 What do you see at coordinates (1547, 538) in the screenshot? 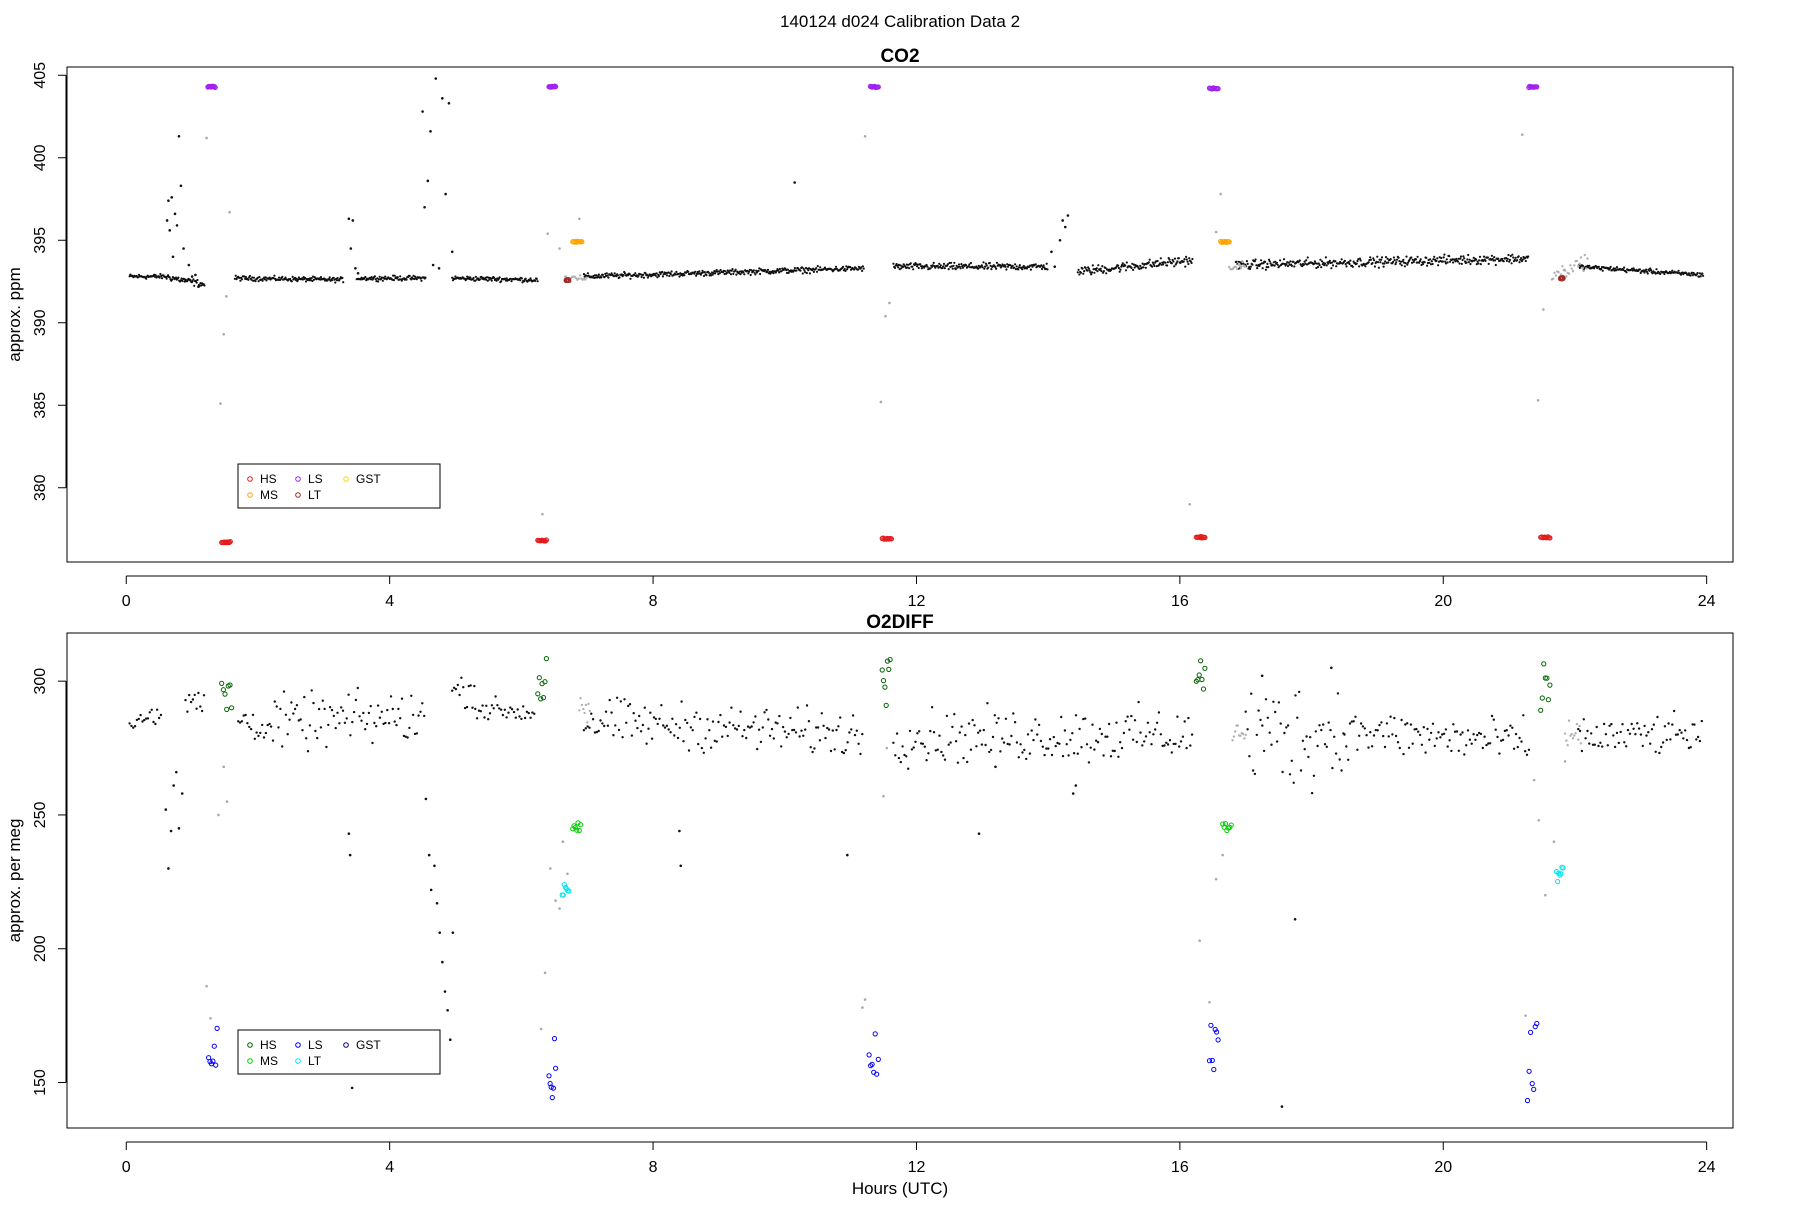
I see `cal-point-hs` at bounding box center [1547, 538].